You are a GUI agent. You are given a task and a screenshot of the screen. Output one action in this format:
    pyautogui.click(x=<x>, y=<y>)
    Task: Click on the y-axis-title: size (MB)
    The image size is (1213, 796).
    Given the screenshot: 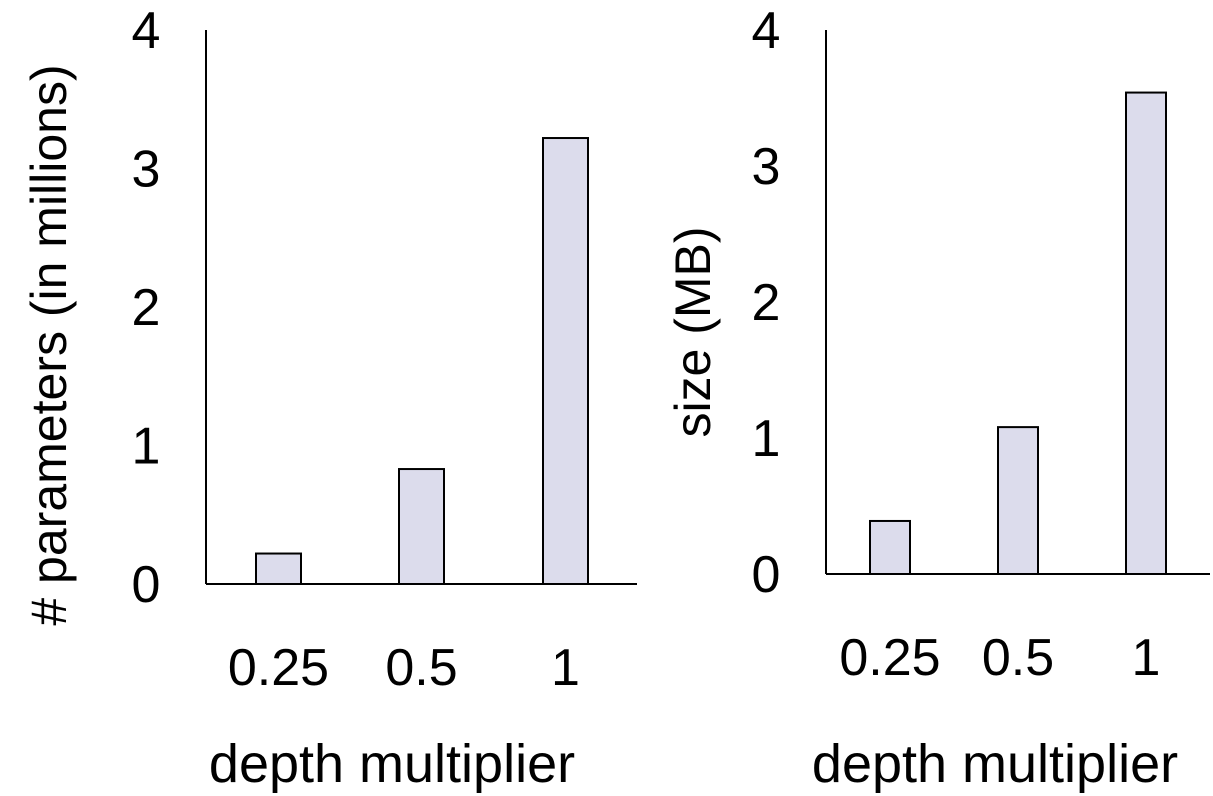 What is the action you would take?
    pyautogui.click(x=693, y=331)
    